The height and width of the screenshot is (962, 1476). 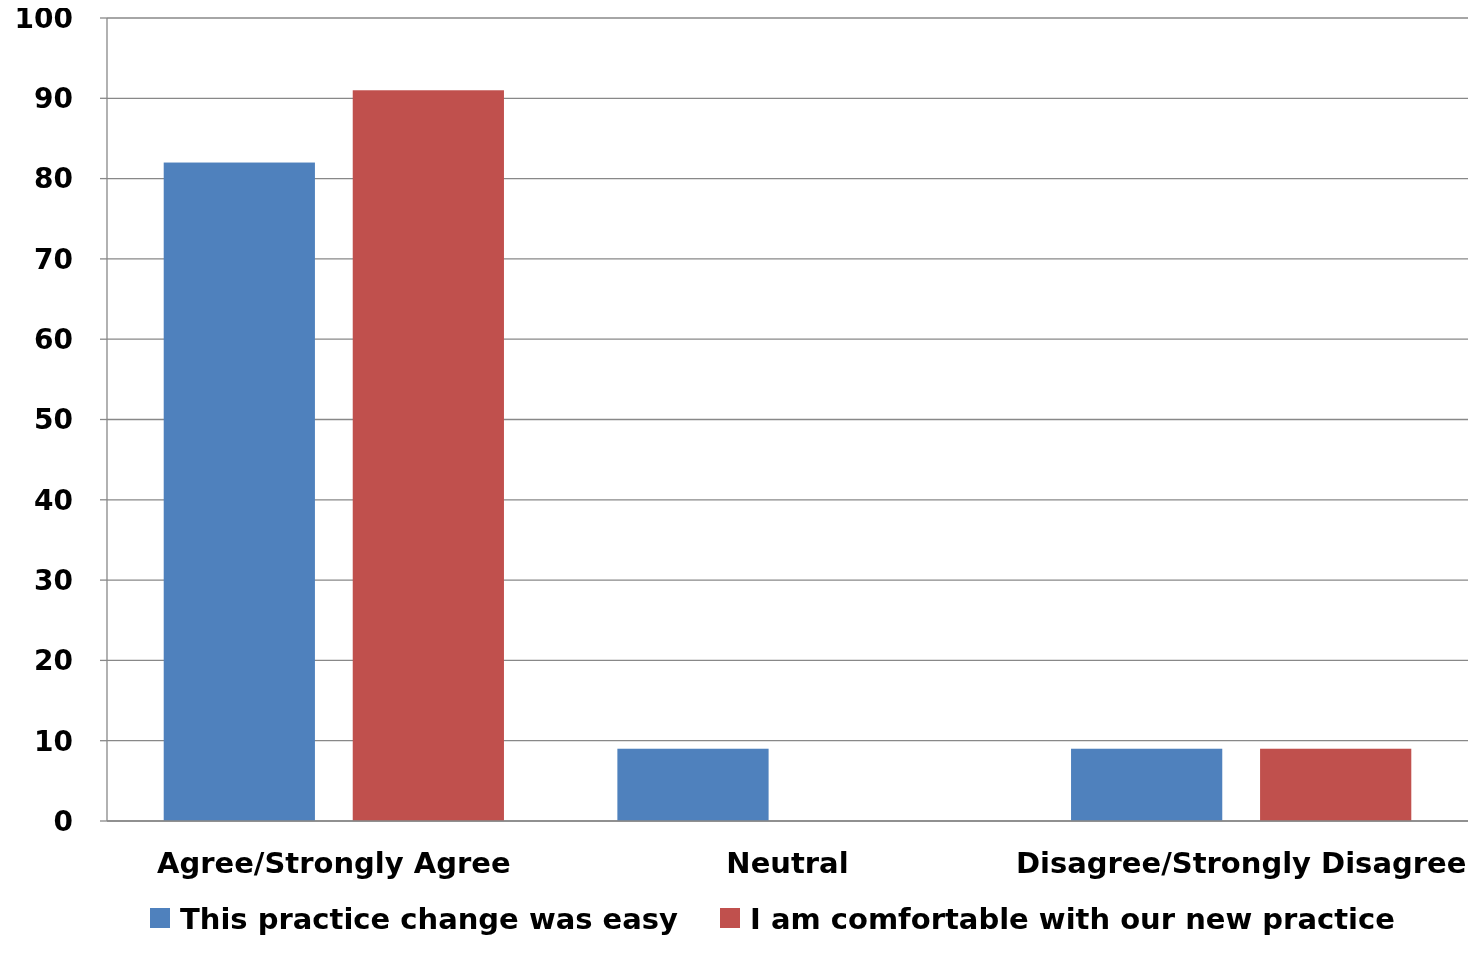 What do you see at coordinates (53, 339) in the screenshot?
I see `y-tick-label: 60` at bounding box center [53, 339].